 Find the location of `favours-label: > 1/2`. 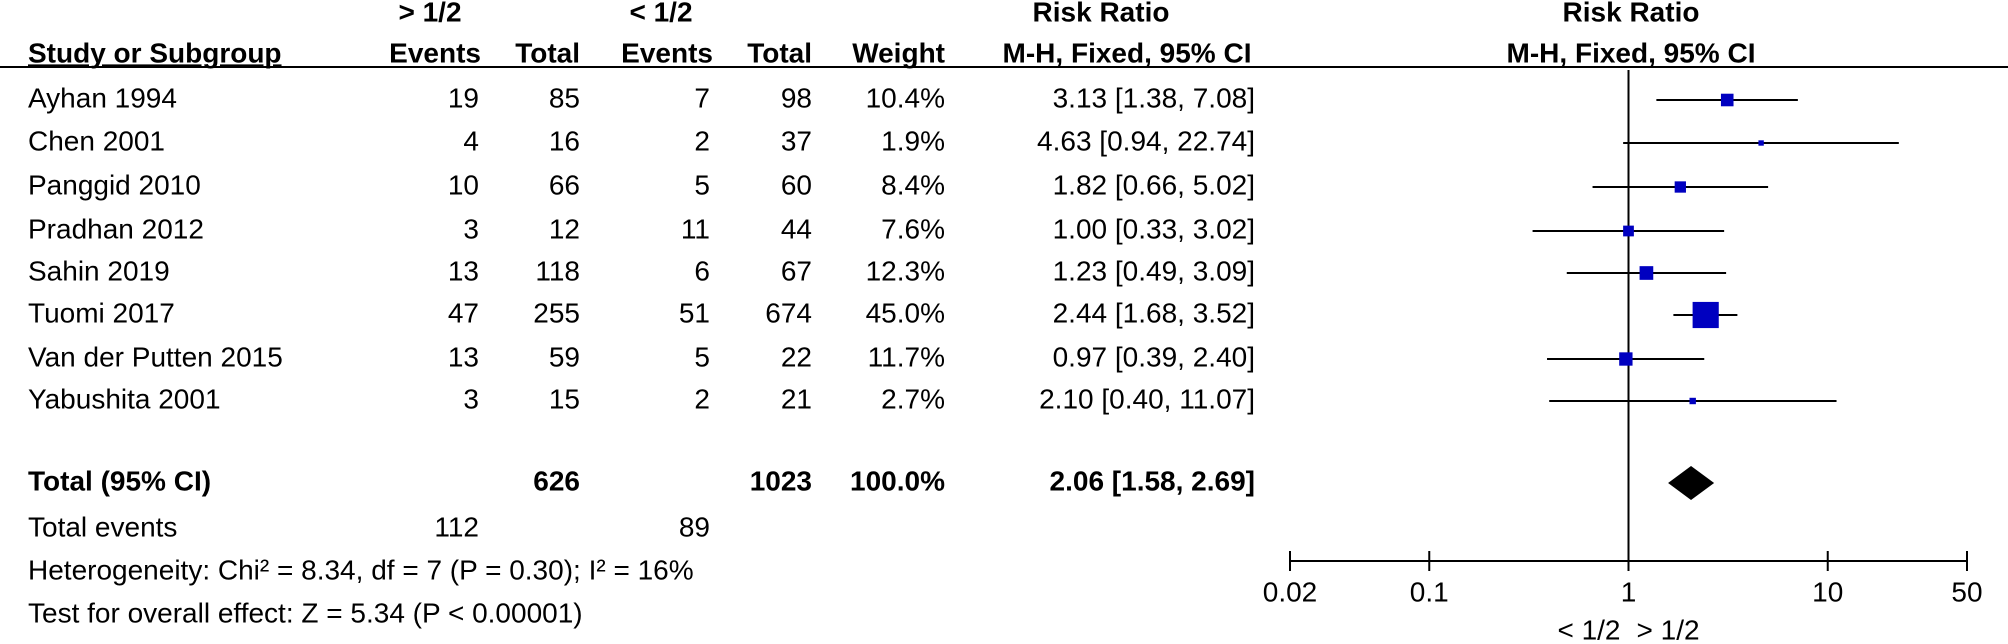

favours-label: > 1/2 is located at coordinates (1668, 629).